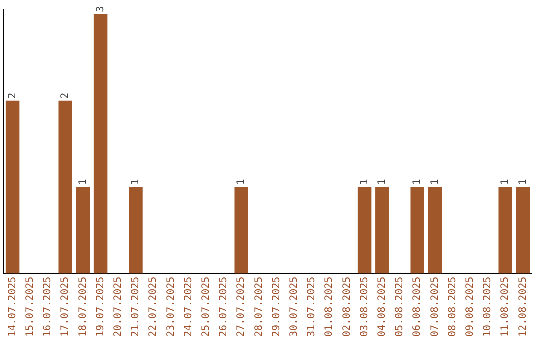 The width and height of the screenshot is (540, 340). What do you see at coordinates (523, 307) in the screenshot?
I see `x-tick-label: 12.08.2025` at bounding box center [523, 307].